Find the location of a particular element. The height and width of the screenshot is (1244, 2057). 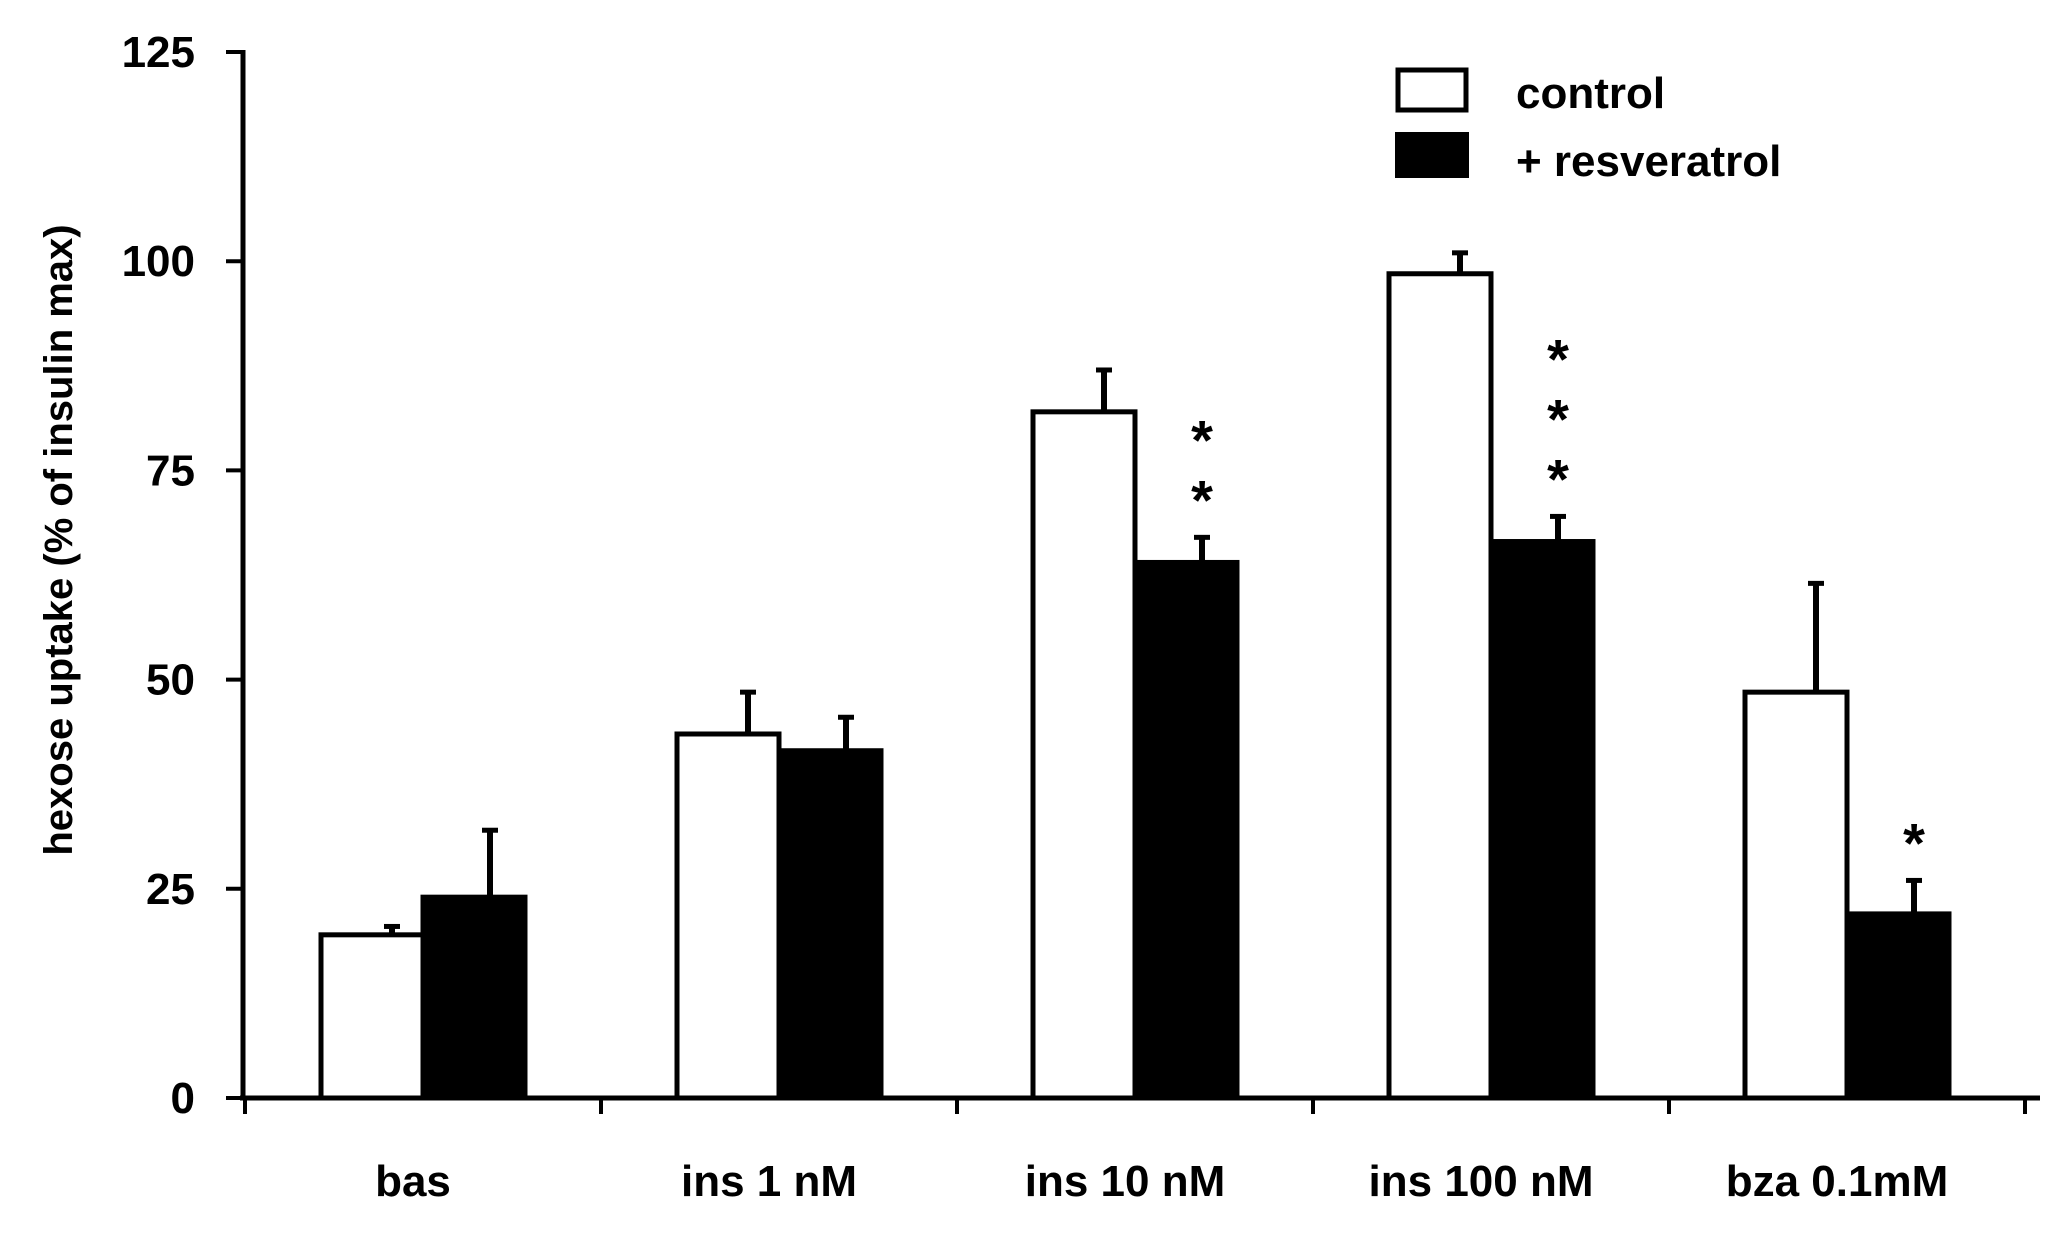

category-label: ins 1 nM is located at coordinates (769, 1181).